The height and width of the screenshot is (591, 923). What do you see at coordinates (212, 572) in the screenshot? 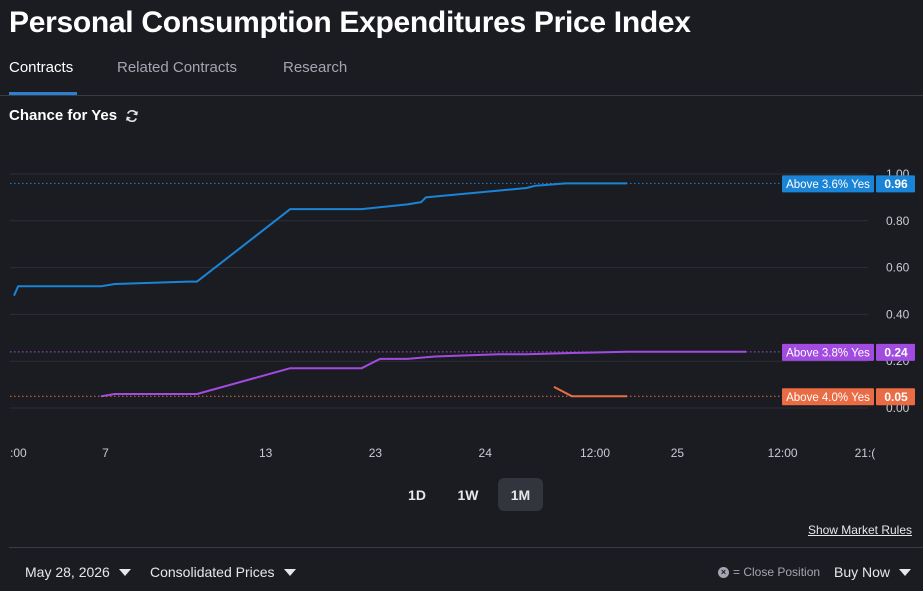
I see `prices-value: Consolidated Prices` at bounding box center [212, 572].